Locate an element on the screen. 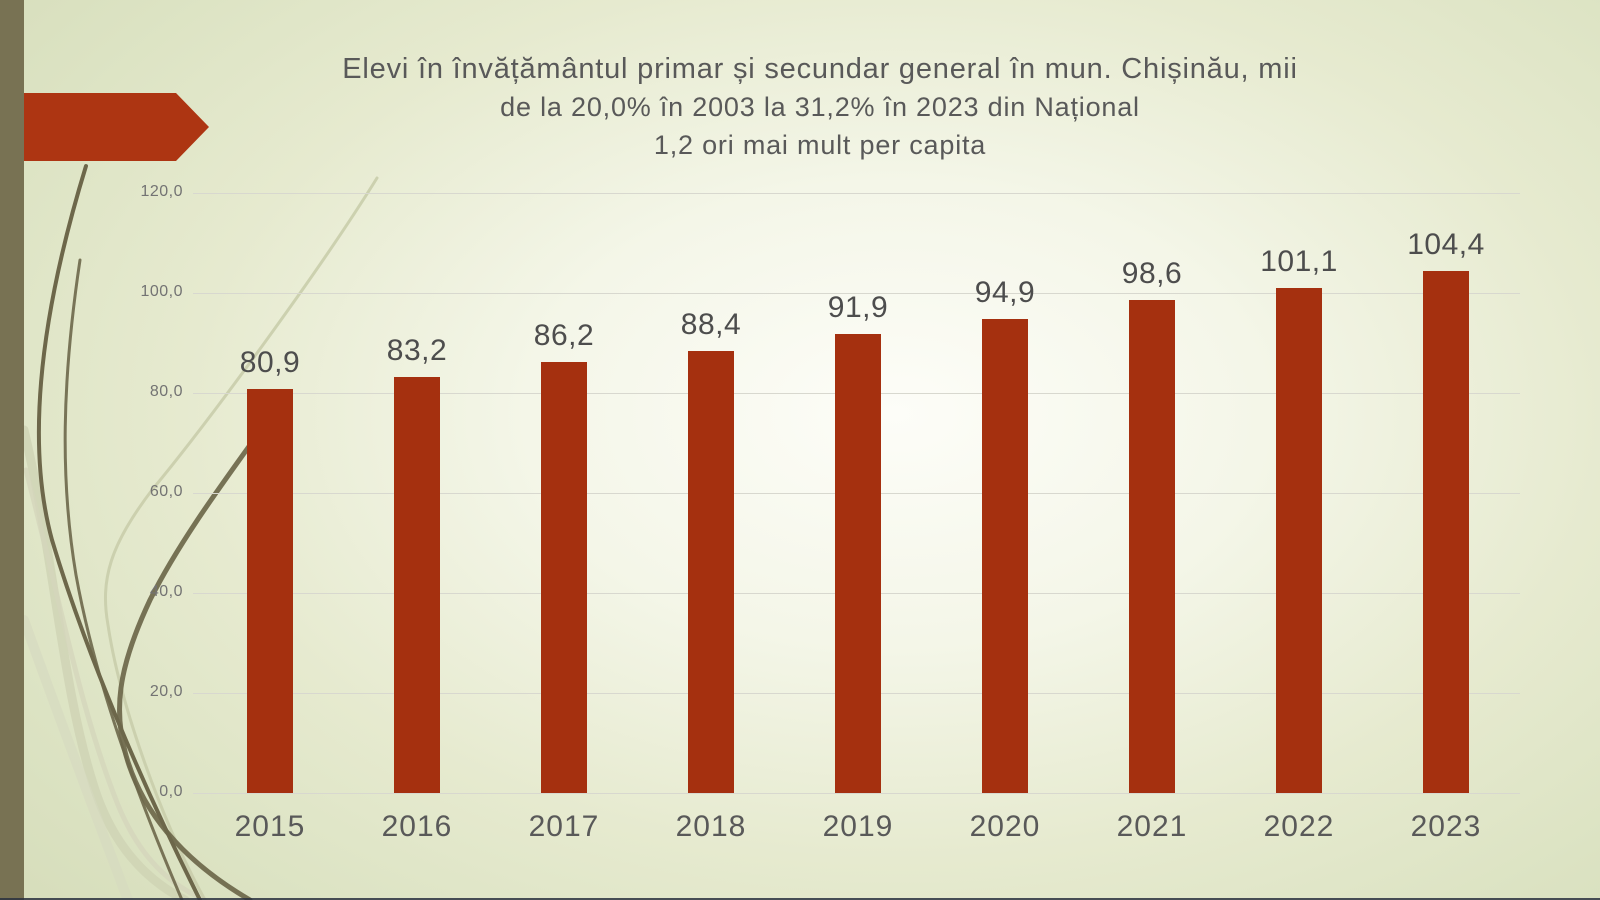 This screenshot has width=1600, height=900. bar-value-label: 101,1 is located at coordinates (1299, 261).